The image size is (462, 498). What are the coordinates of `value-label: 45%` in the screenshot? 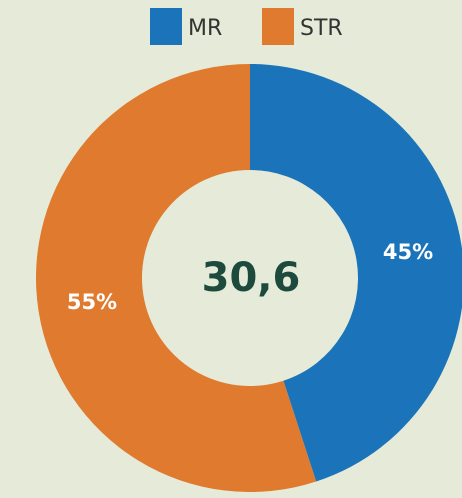 It's located at (408, 252).